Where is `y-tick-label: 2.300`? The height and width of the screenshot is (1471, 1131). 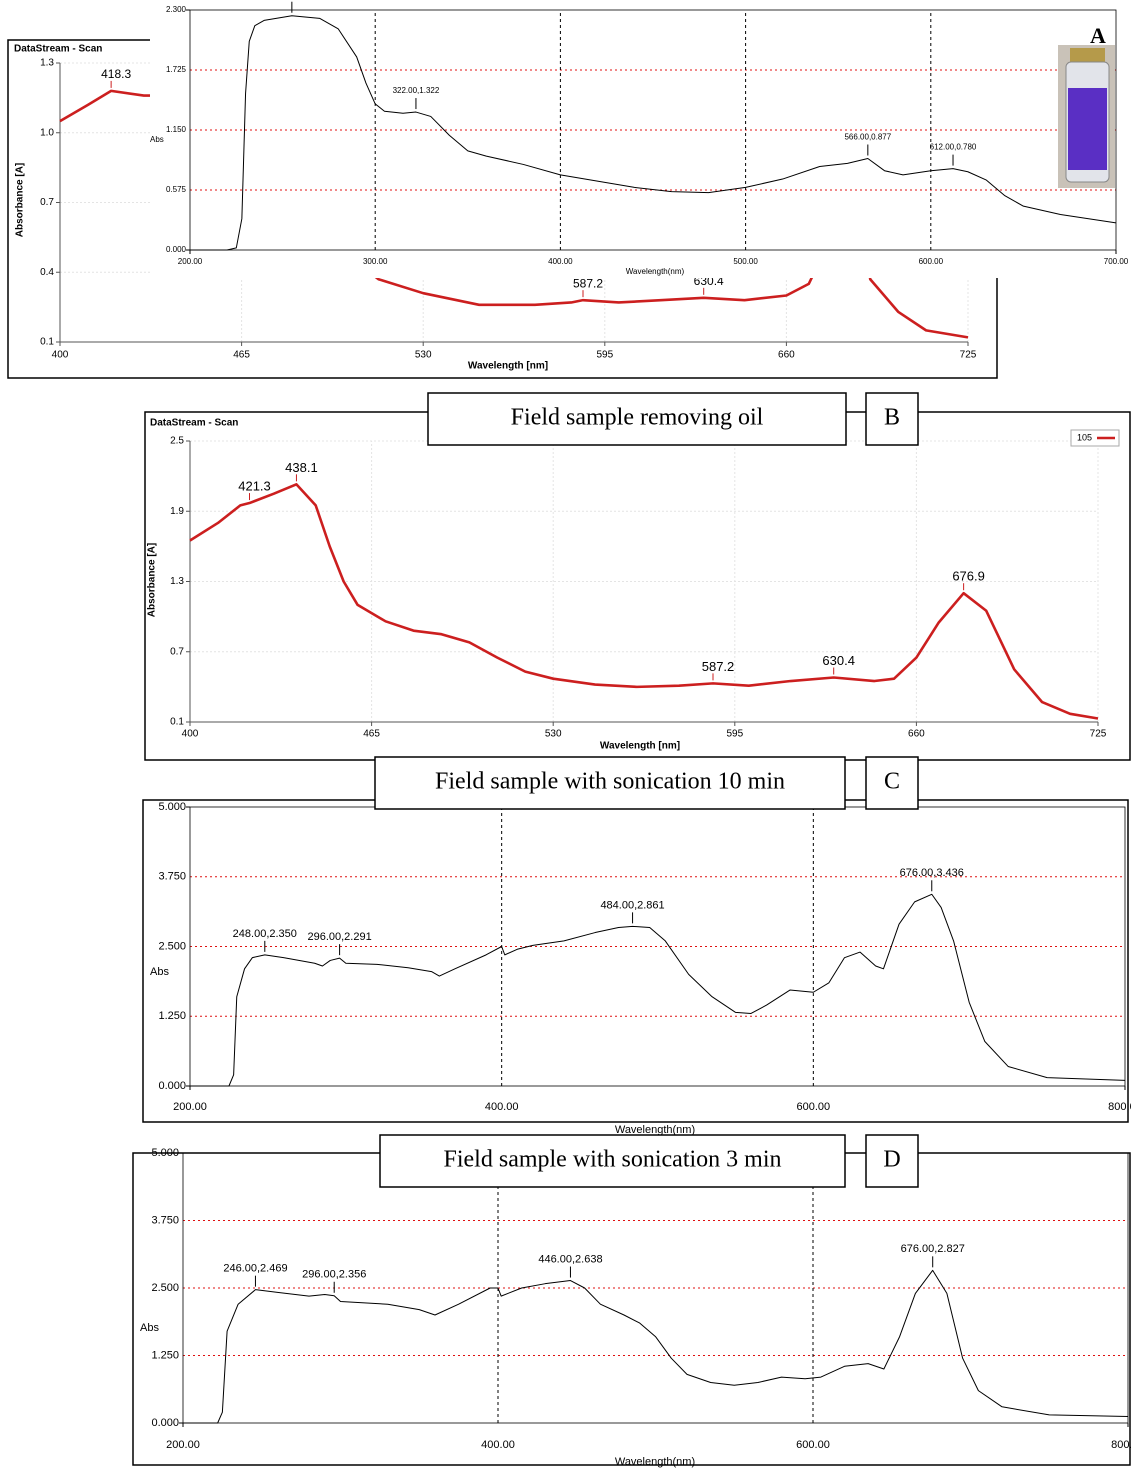
y-tick-label: 2.300 is located at coordinates (176, 9).